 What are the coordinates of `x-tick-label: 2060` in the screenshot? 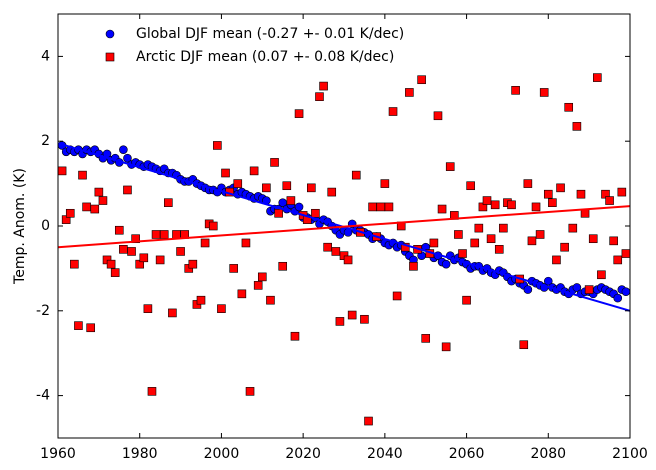 It's located at (467, 454).